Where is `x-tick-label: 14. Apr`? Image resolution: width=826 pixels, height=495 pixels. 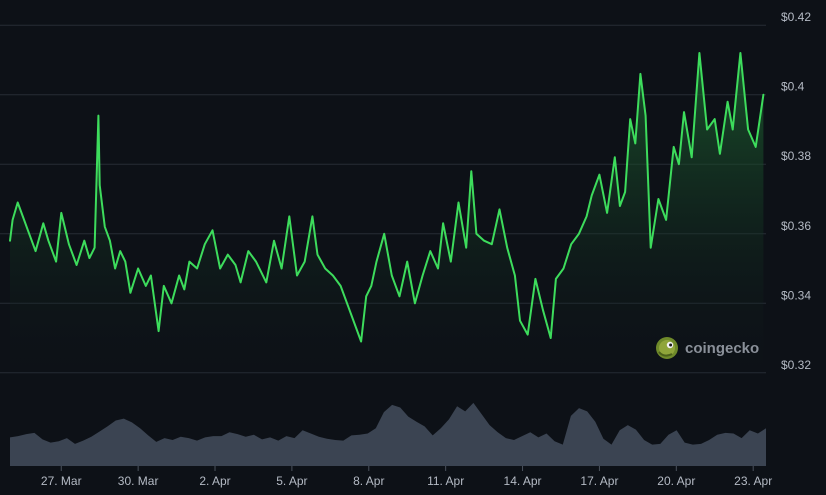
x-tick-label: 14. Apr is located at coordinates (523, 481).